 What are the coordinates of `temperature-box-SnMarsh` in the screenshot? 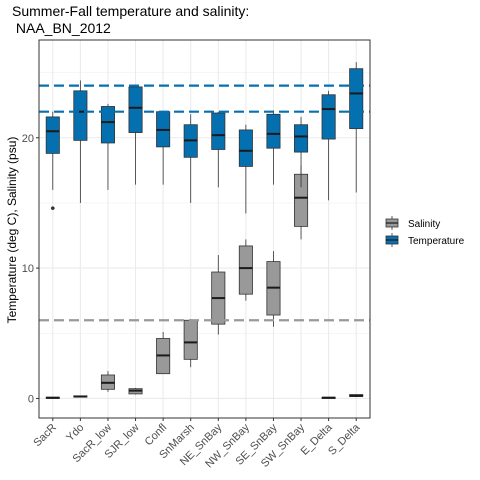 It's located at (190, 158).